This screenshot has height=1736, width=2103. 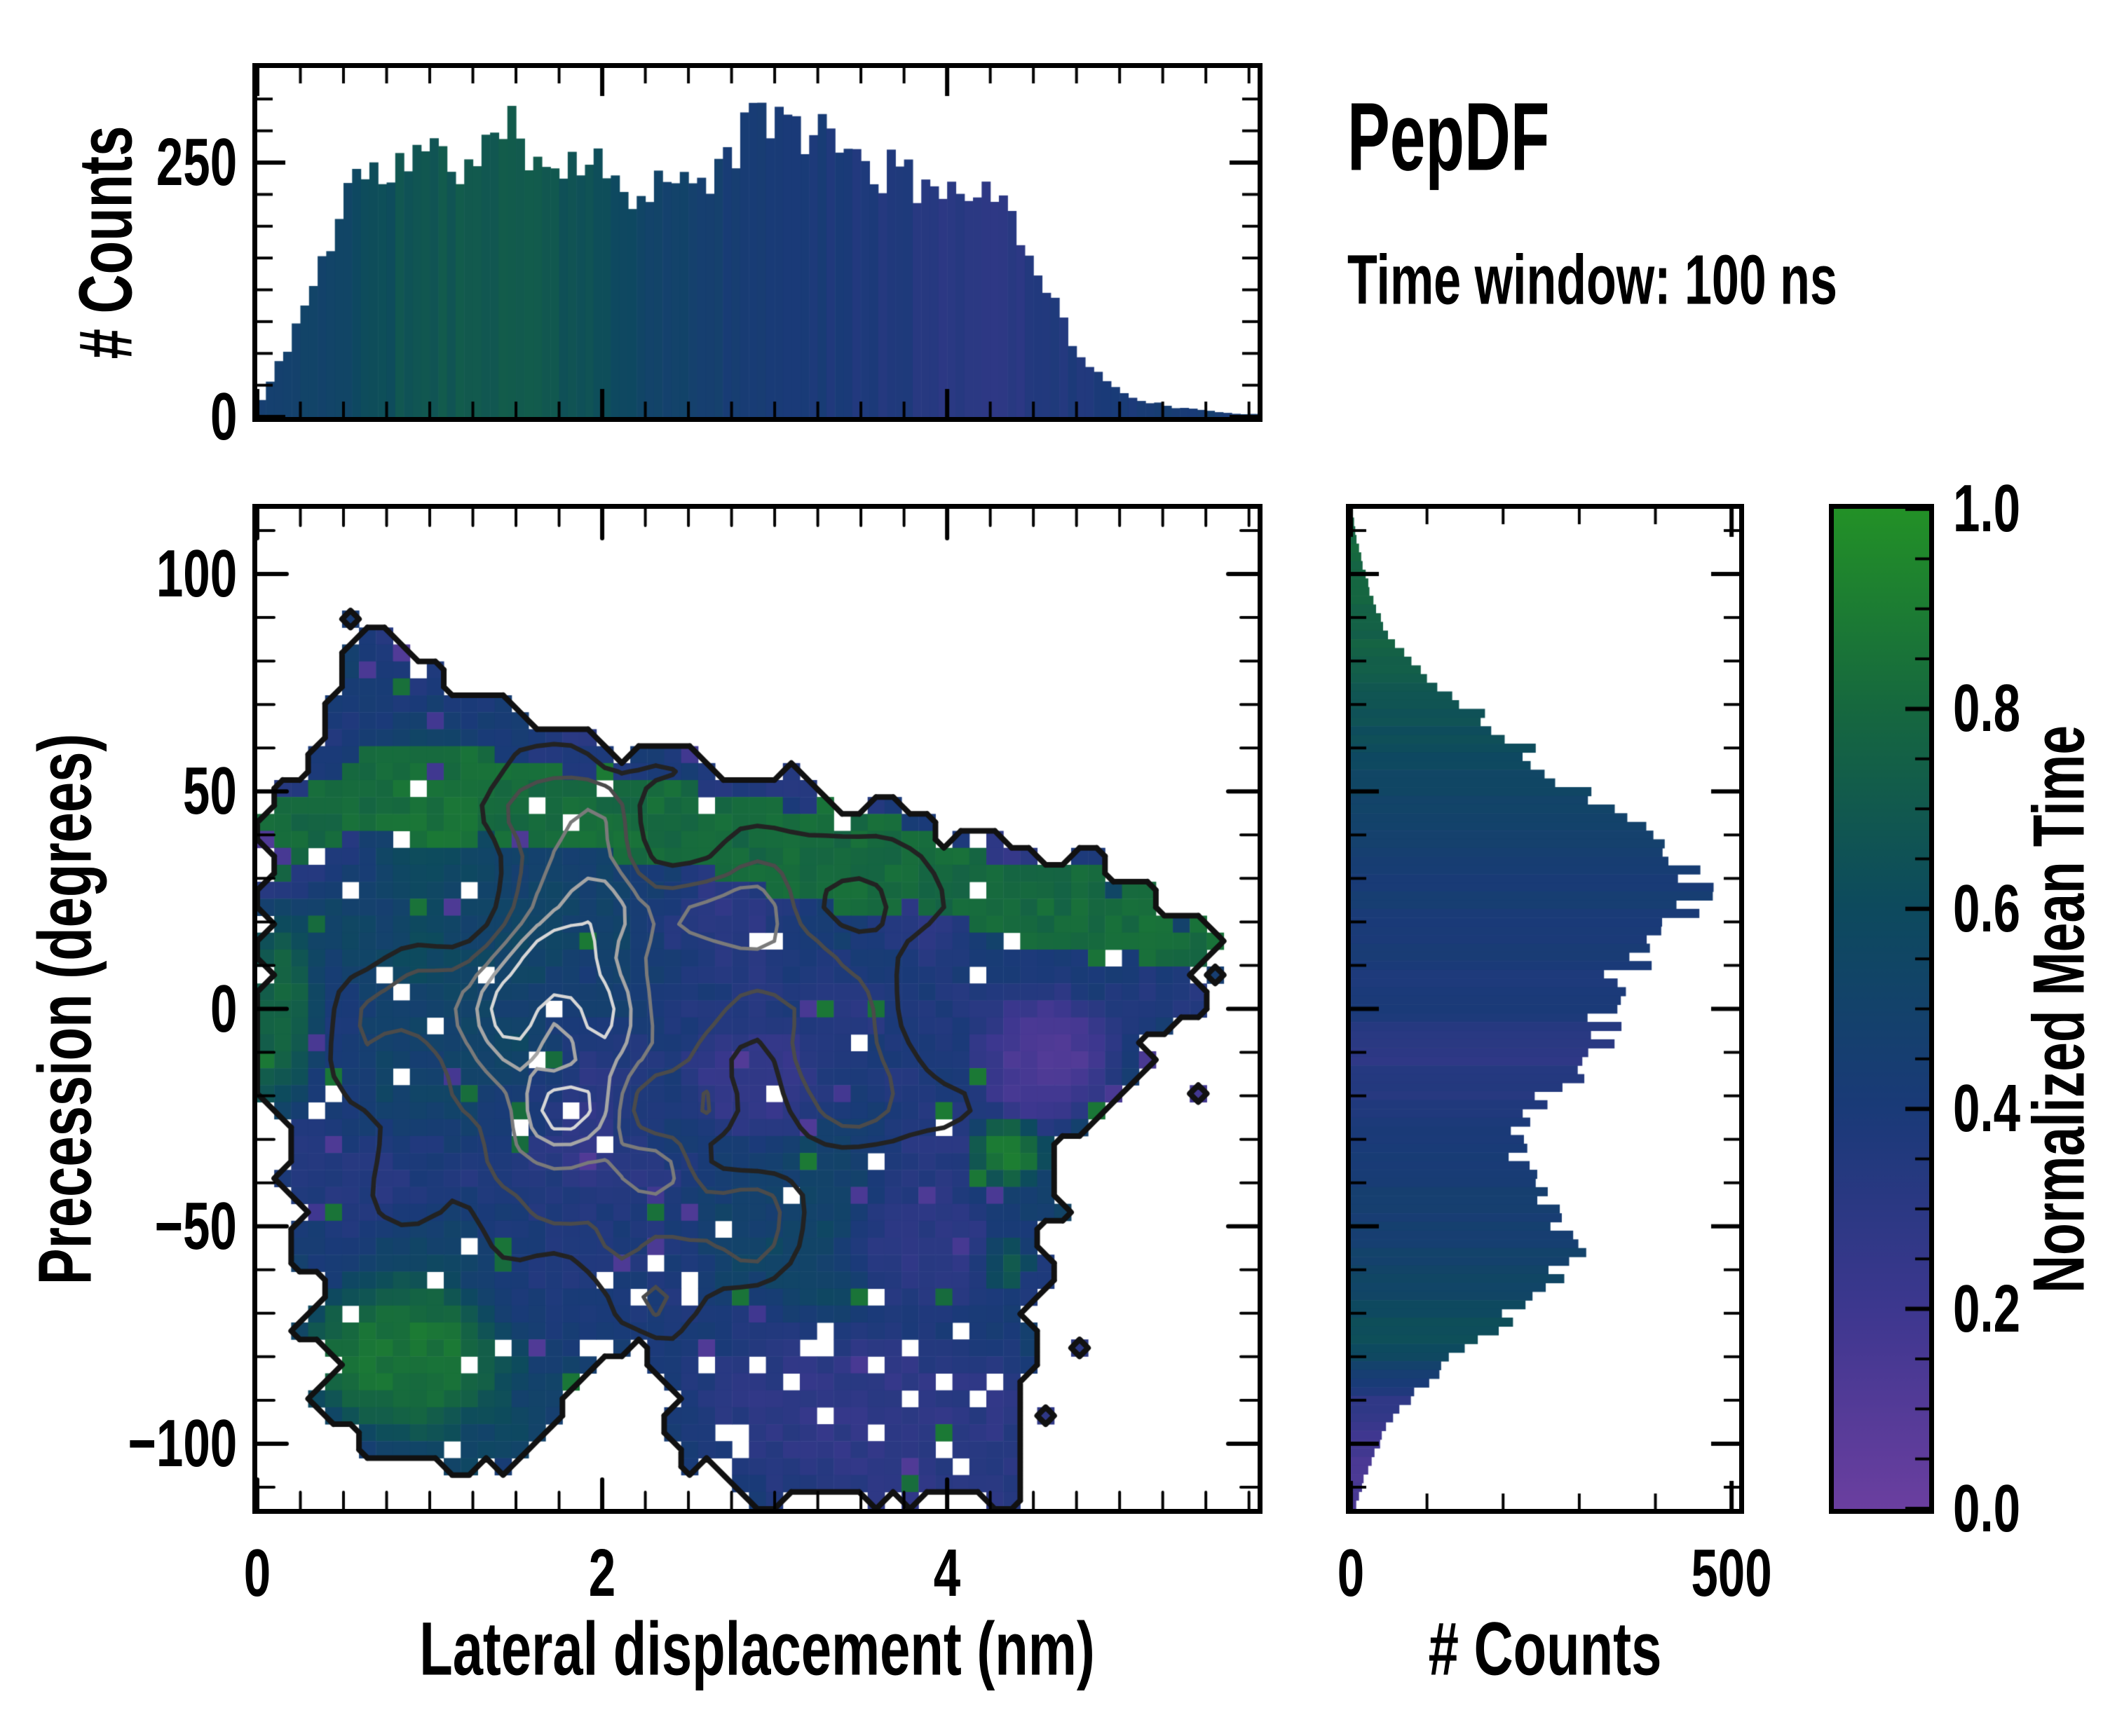 What do you see at coordinates (1987, 1308) in the screenshot?
I see `tick-label: 0.2` at bounding box center [1987, 1308].